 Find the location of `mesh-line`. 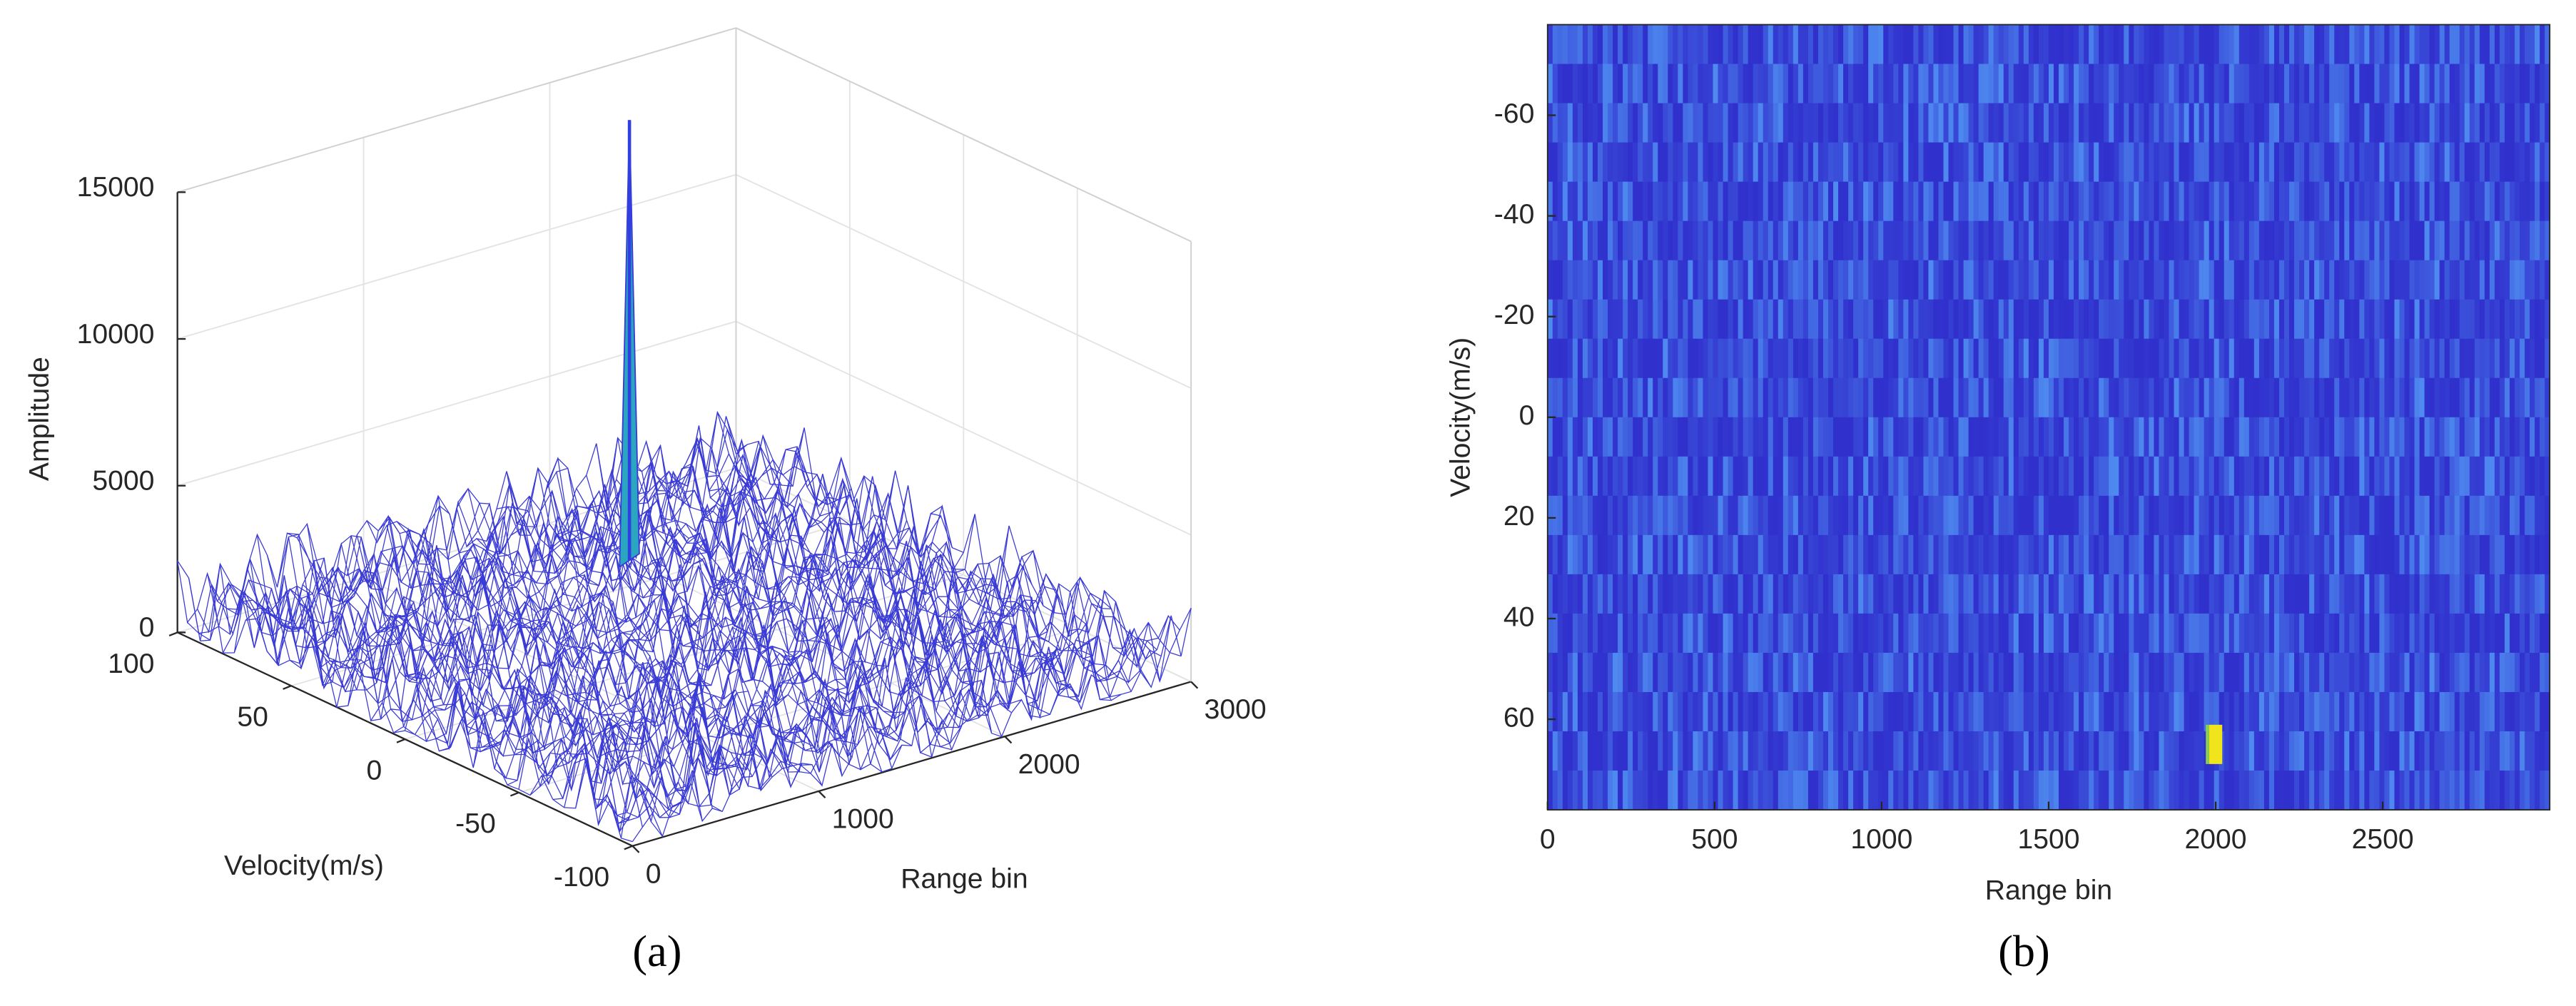

mesh-line is located at coordinates (864, 584).